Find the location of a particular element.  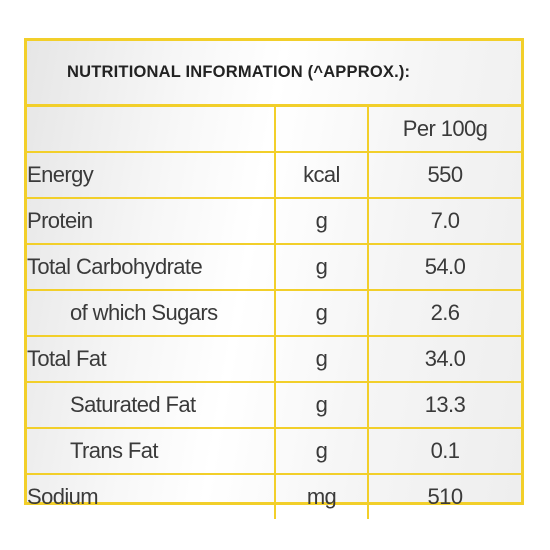

table-row: Trans Fat g 0.1 is located at coordinates (274, 451).